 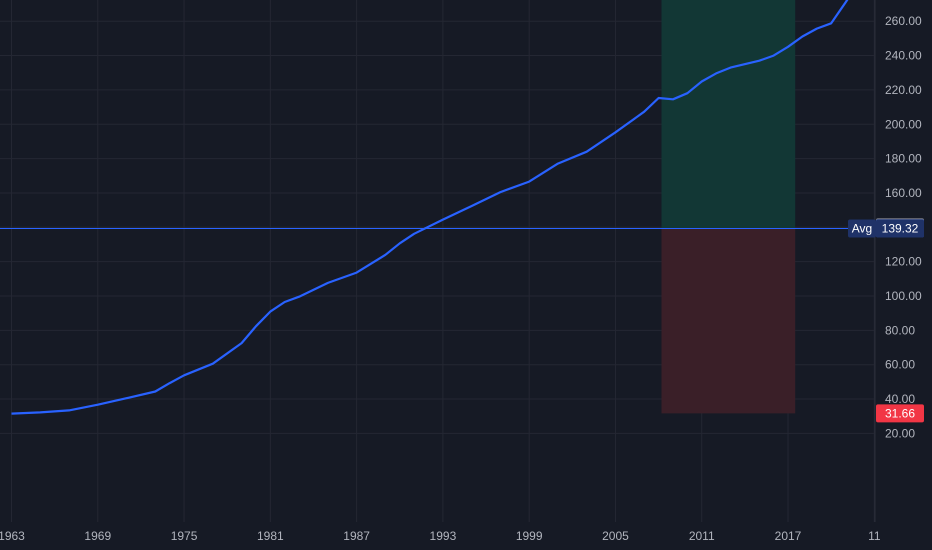 What do you see at coordinates (615, 536) in the screenshot?
I see `x-tick-label: 2005` at bounding box center [615, 536].